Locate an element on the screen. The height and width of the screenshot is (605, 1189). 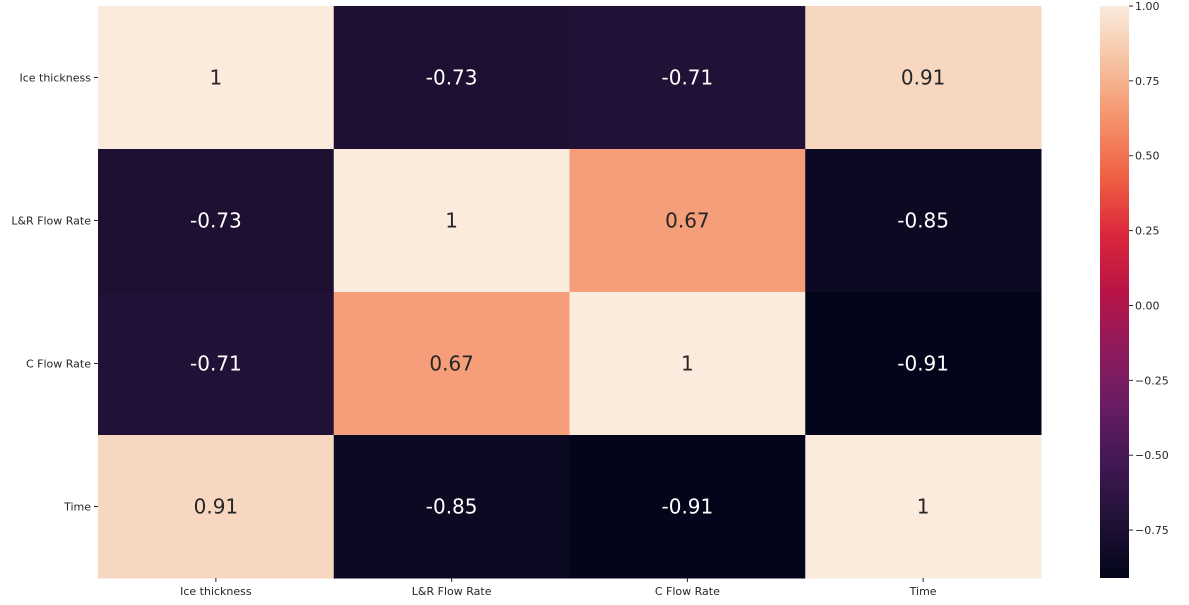
colorbar-gradient is located at coordinates (1114, 292).